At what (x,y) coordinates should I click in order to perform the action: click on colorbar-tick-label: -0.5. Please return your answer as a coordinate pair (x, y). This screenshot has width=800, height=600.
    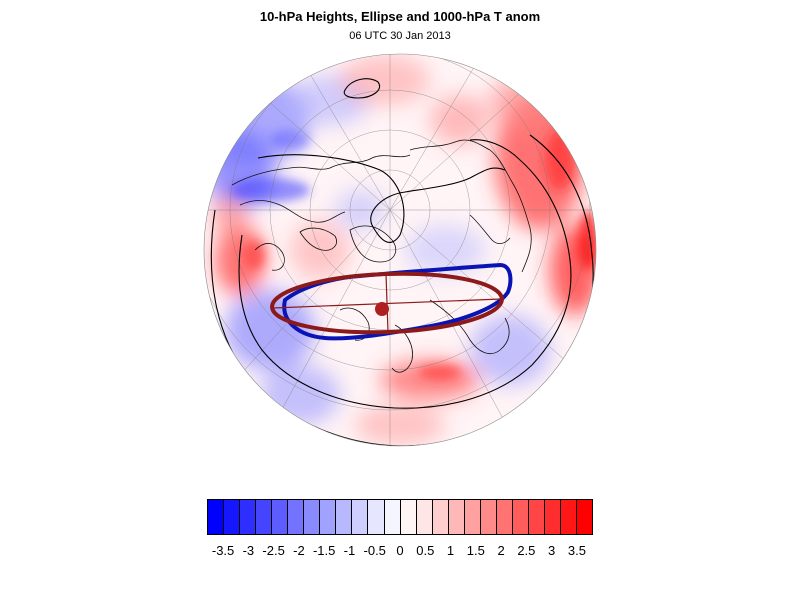
    Looking at the image, I should click on (374, 550).